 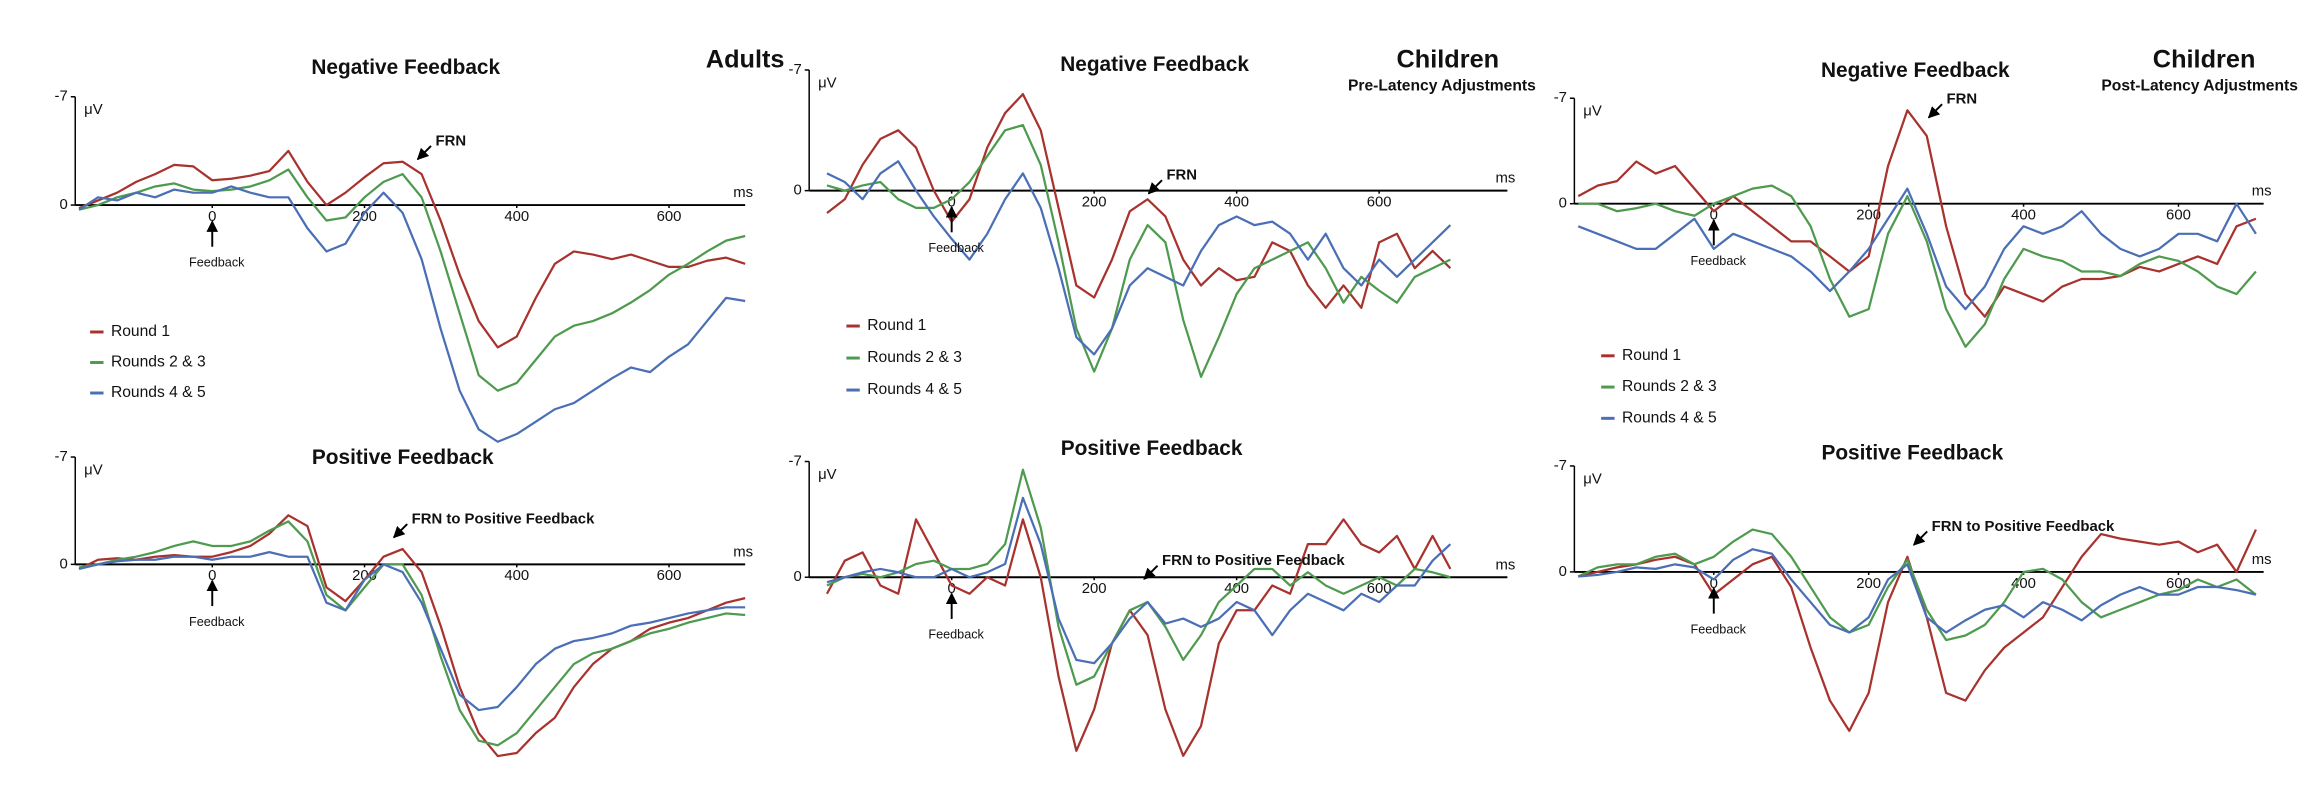 I want to click on group-title: Adults, so click(x=745, y=60).